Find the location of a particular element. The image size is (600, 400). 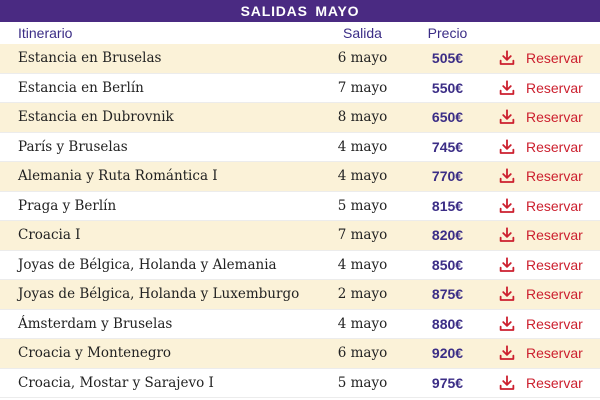

departure-date: 8 mayo is located at coordinates (362, 117).